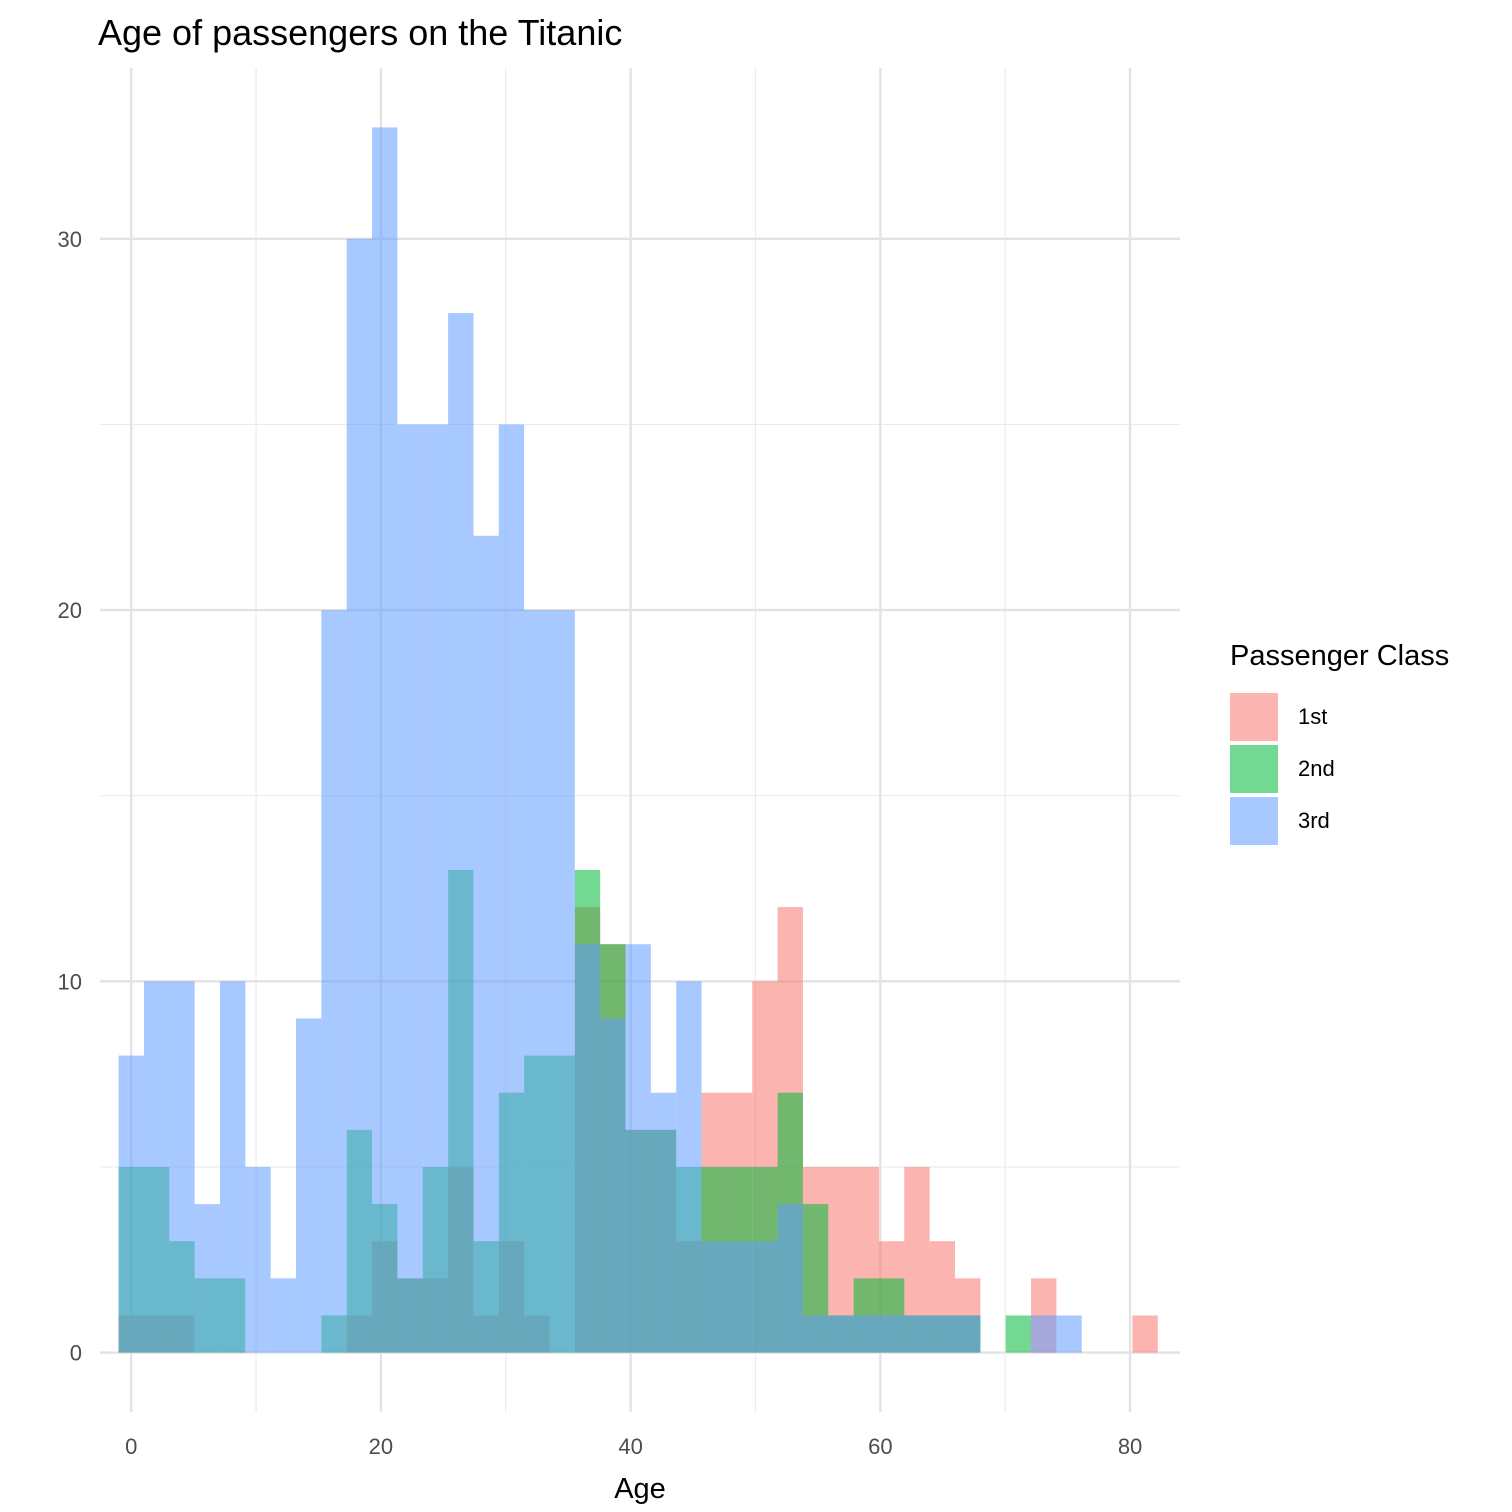 The width and height of the screenshot is (1512, 1512). Describe the element at coordinates (1313, 716) in the screenshot. I see `legend-label: 1st` at that location.